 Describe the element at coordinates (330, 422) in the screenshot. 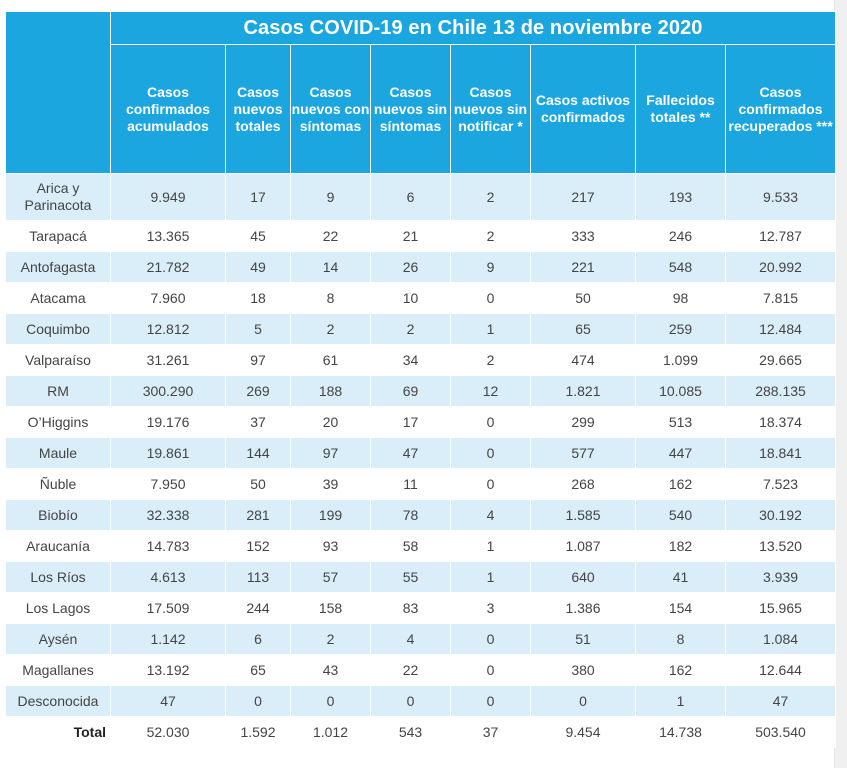

I see `value-cell: 20` at that location.